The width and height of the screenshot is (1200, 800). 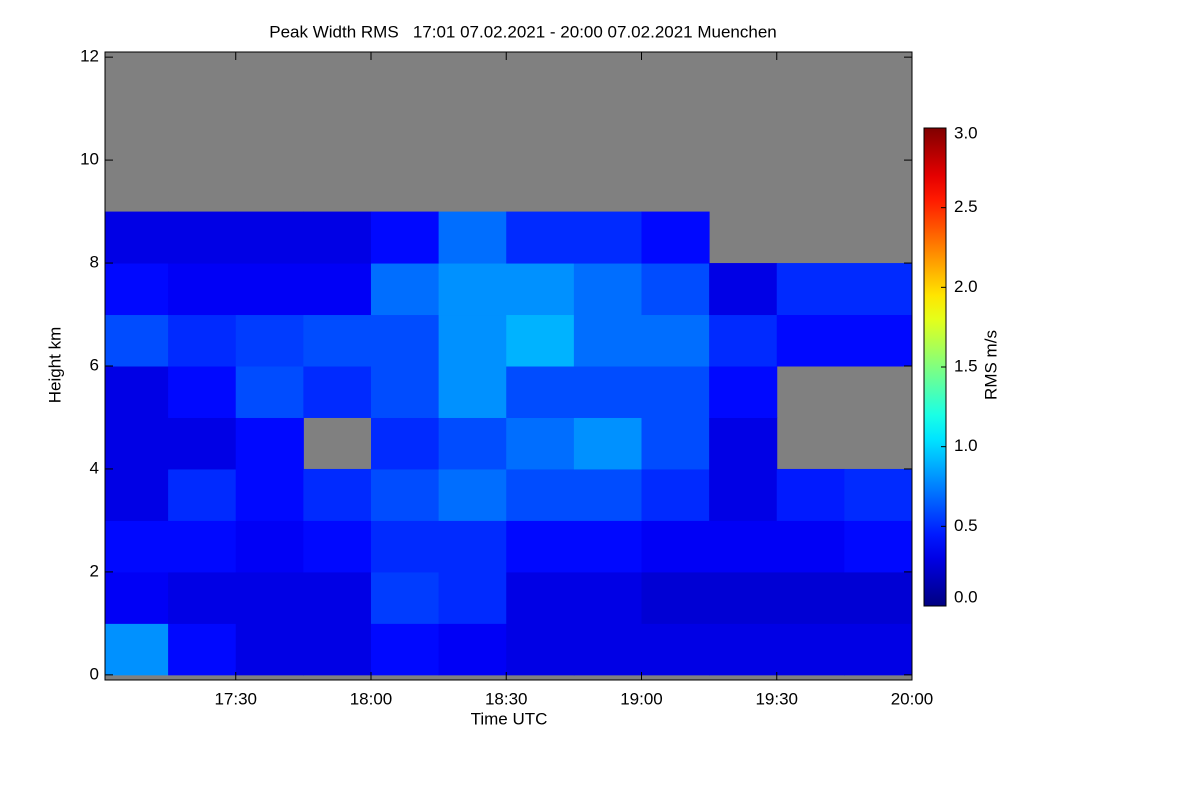 What do you see at coordinates (509, 718) in the screenshot?
I see `x-axis-label: Time UTC` at bounding box center [509, 718].